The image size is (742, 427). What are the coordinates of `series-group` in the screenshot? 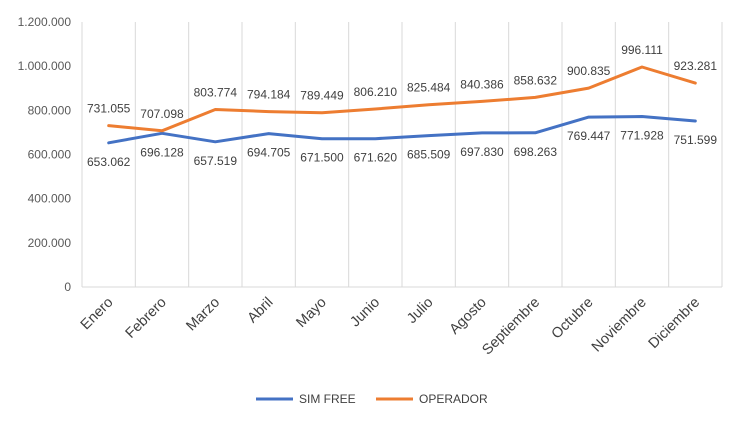 It's located at (402, 105).